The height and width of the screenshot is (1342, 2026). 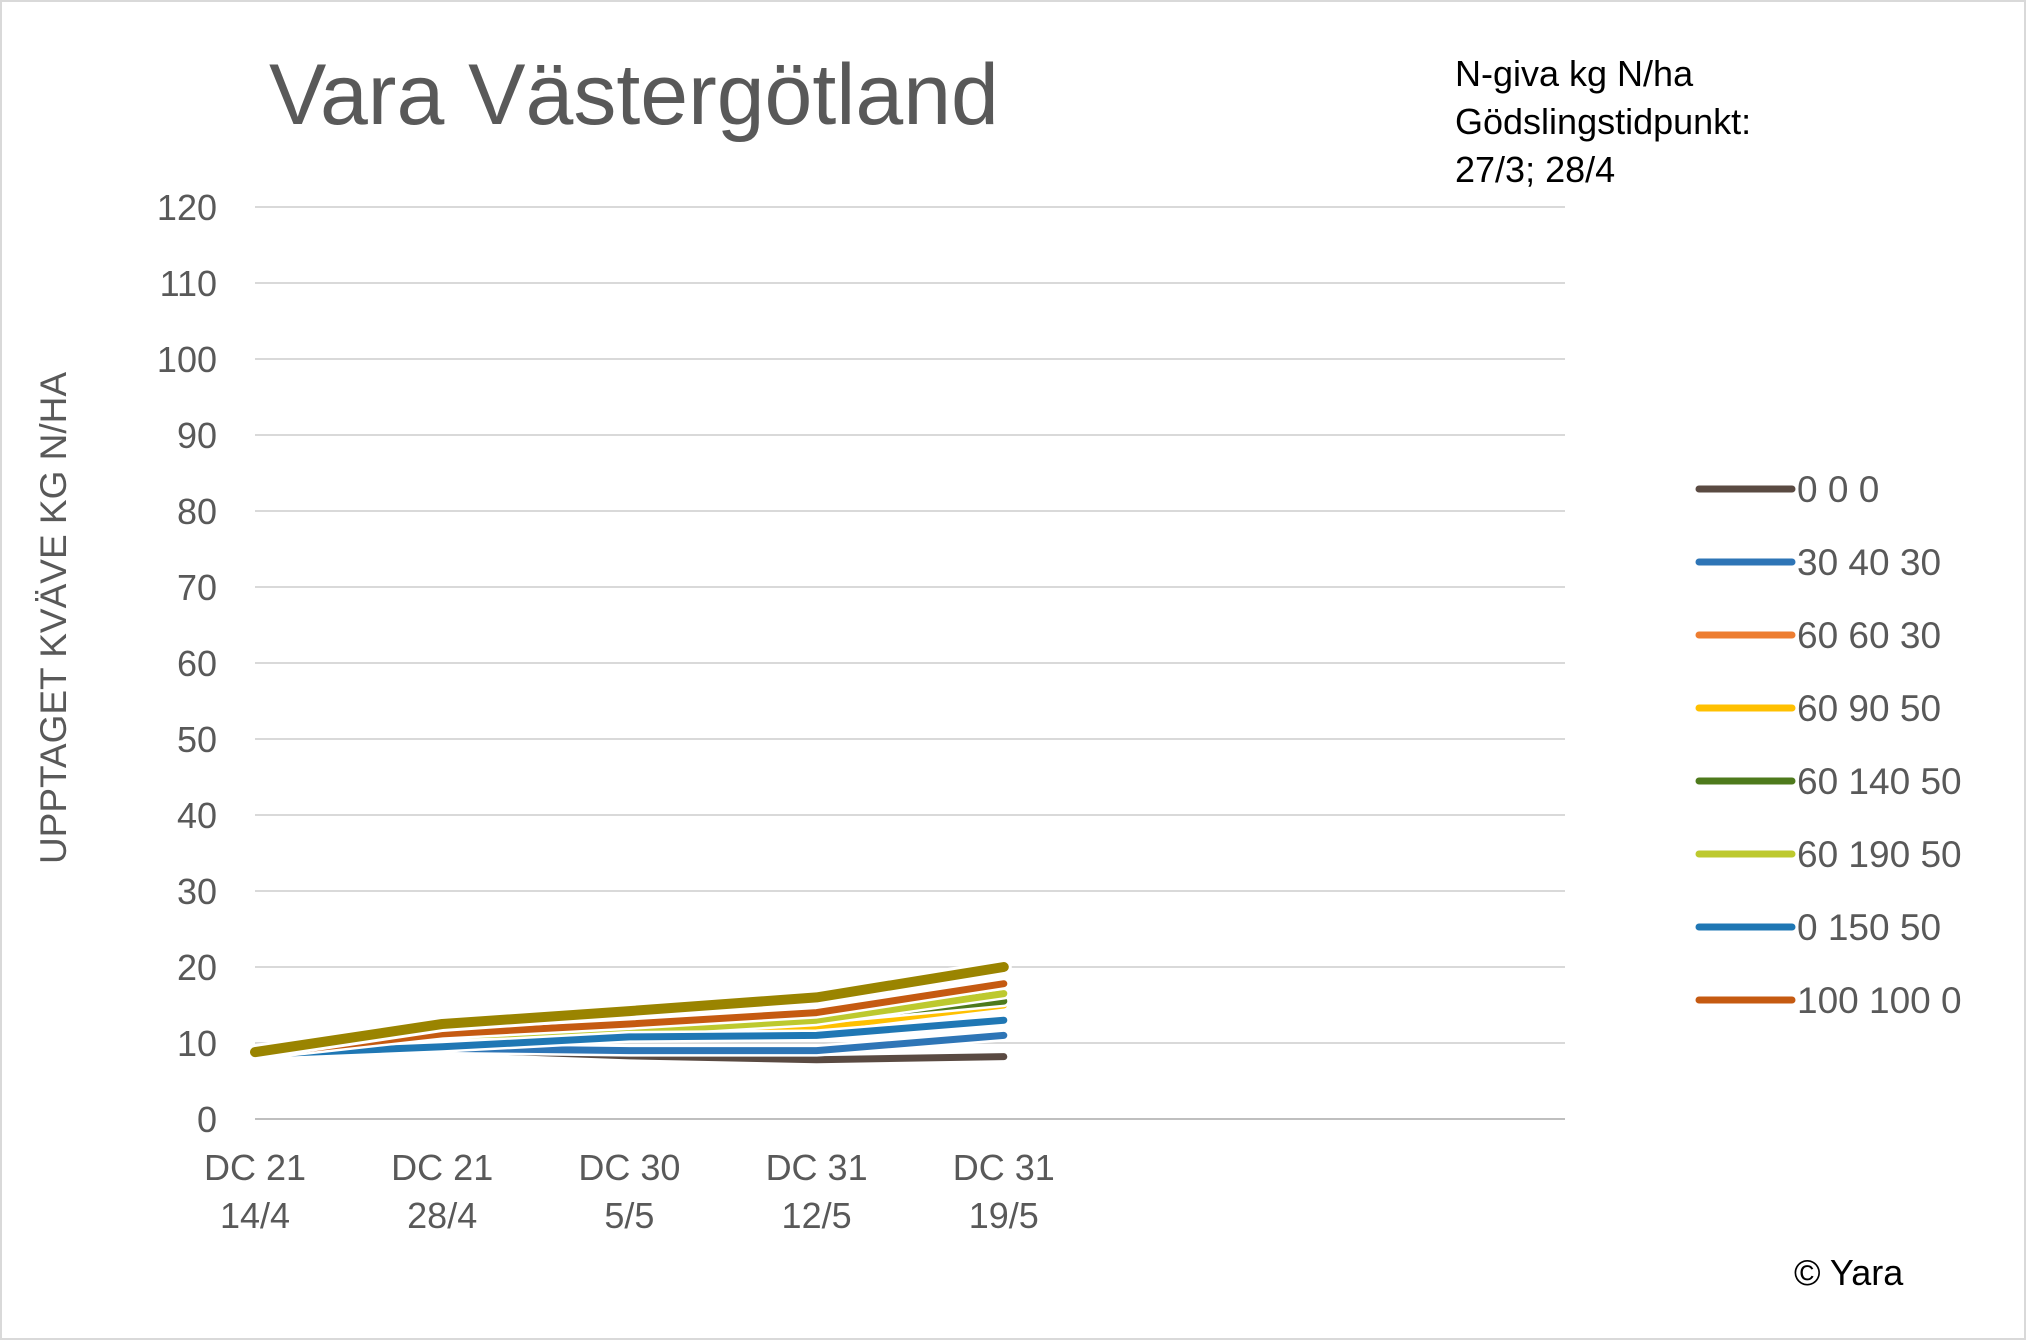 What do you see at coordinates (197, 967) in the screenshot?
I see `y-tick-label: 20` at bounding box center [197, 967].